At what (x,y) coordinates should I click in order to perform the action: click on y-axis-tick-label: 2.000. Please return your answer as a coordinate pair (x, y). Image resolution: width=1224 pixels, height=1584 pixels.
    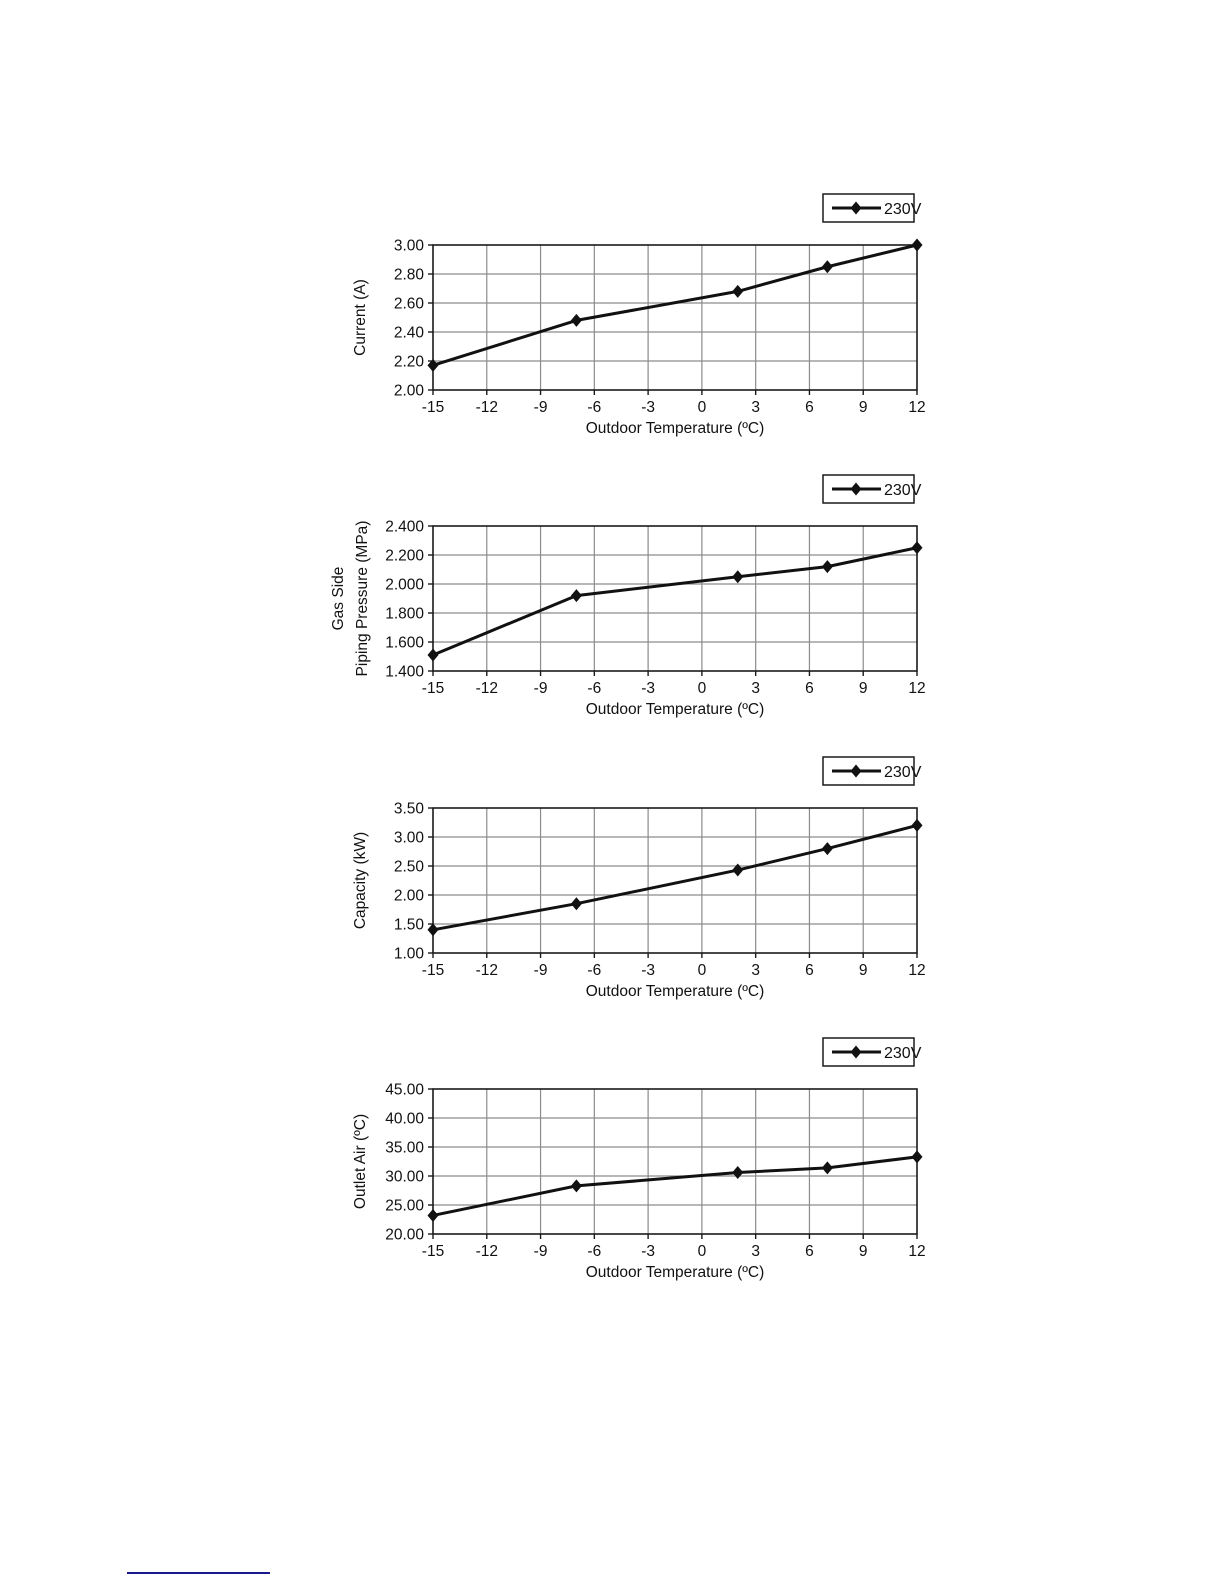
    Looking at the image, I should click on (404, 585).